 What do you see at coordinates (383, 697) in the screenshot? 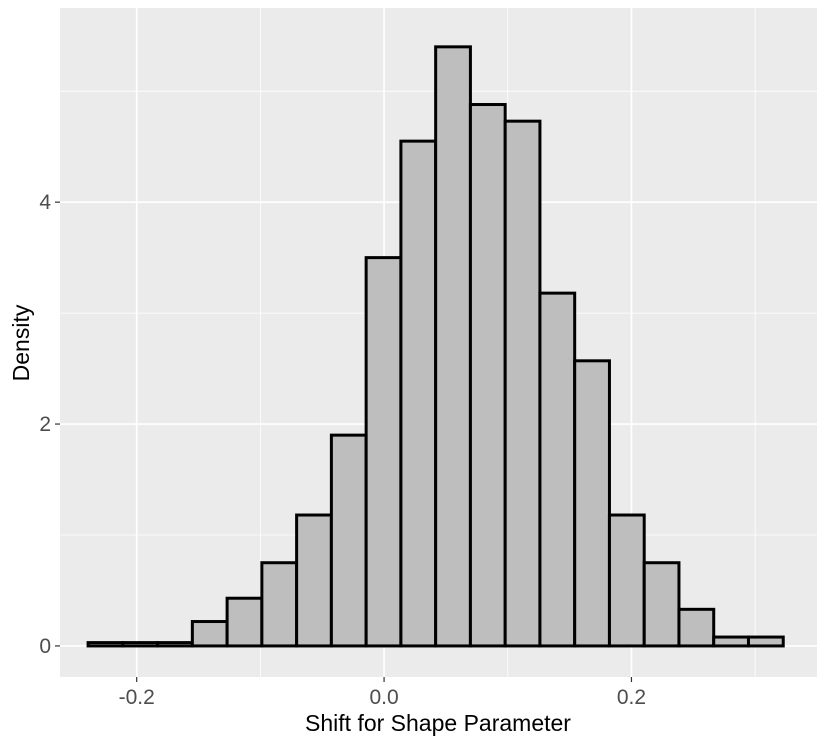
I see `x-tick-label: 0.0` at bounding box center [383, 697].